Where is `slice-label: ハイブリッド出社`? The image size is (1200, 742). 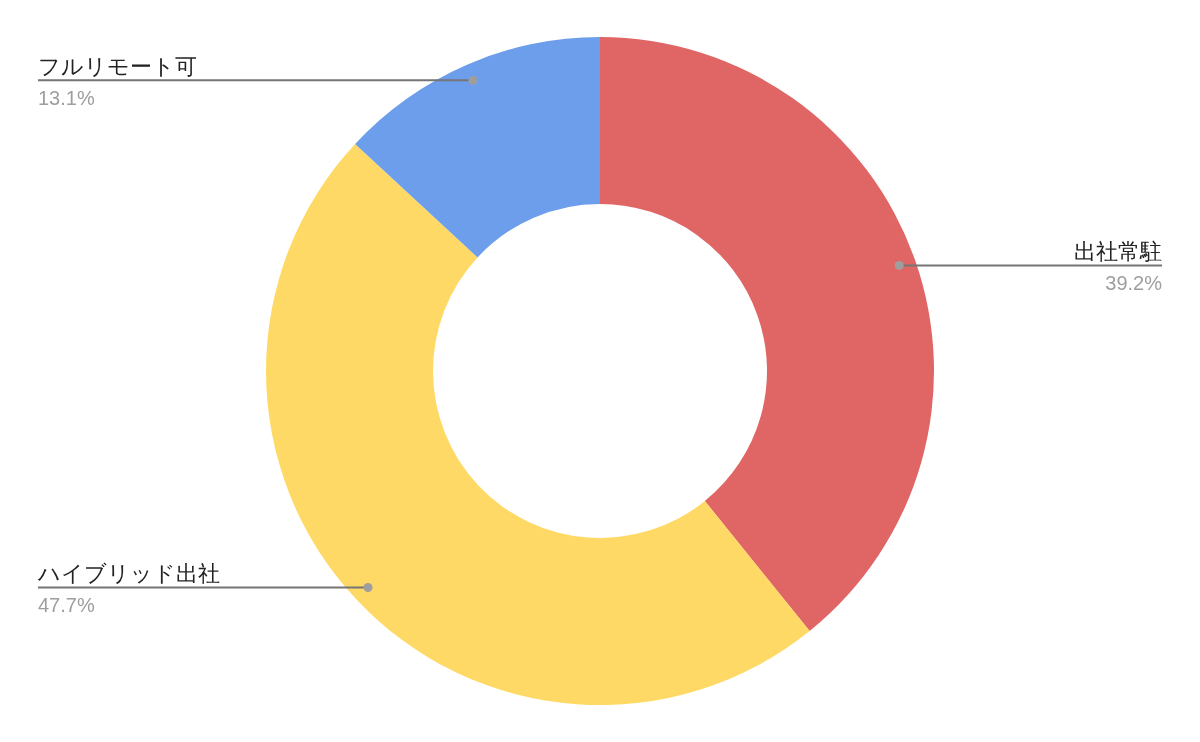
slice-label: ハイブリッド出社 is located at coordinates (128, 574).